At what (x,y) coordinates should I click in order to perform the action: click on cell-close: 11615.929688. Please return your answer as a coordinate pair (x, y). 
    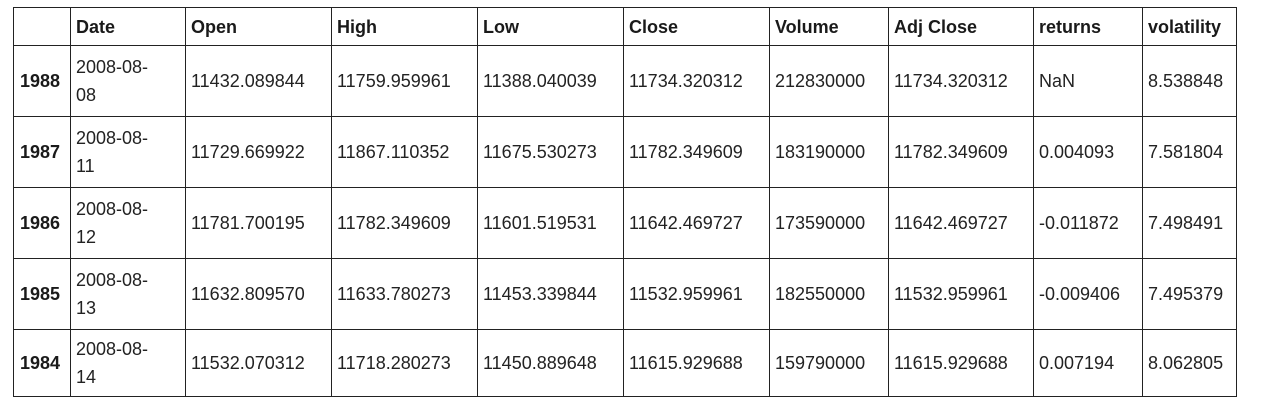
    Looking at the image, I should click on (697, 363).